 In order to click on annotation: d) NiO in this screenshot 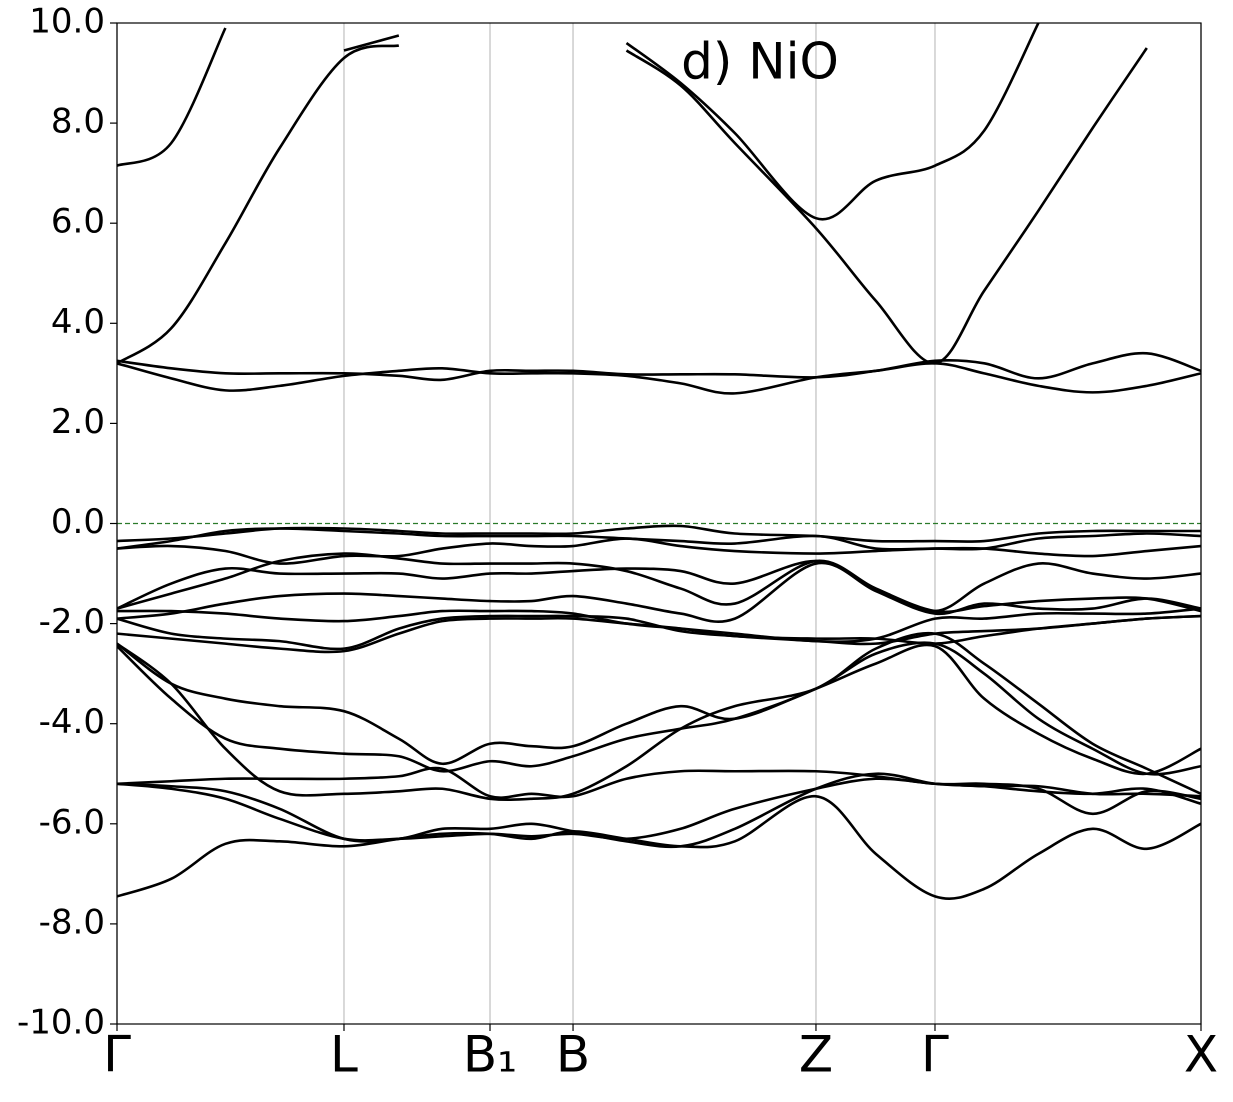, I will do `click(760, 62)`.